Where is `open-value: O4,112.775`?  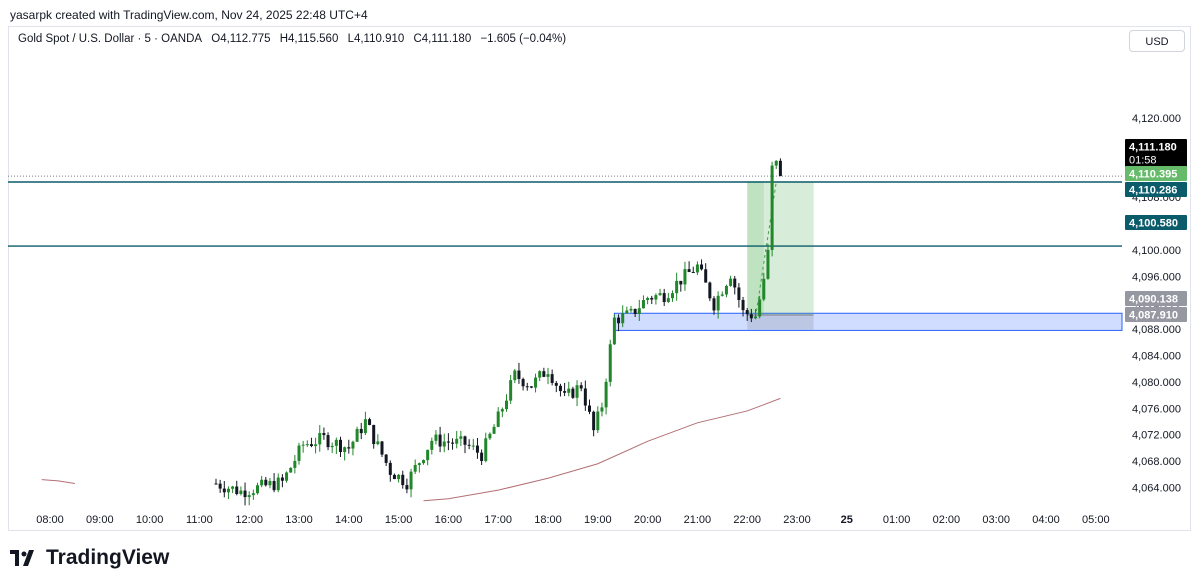 open-value: O4,112.775 is located at coordinates (241, 39).